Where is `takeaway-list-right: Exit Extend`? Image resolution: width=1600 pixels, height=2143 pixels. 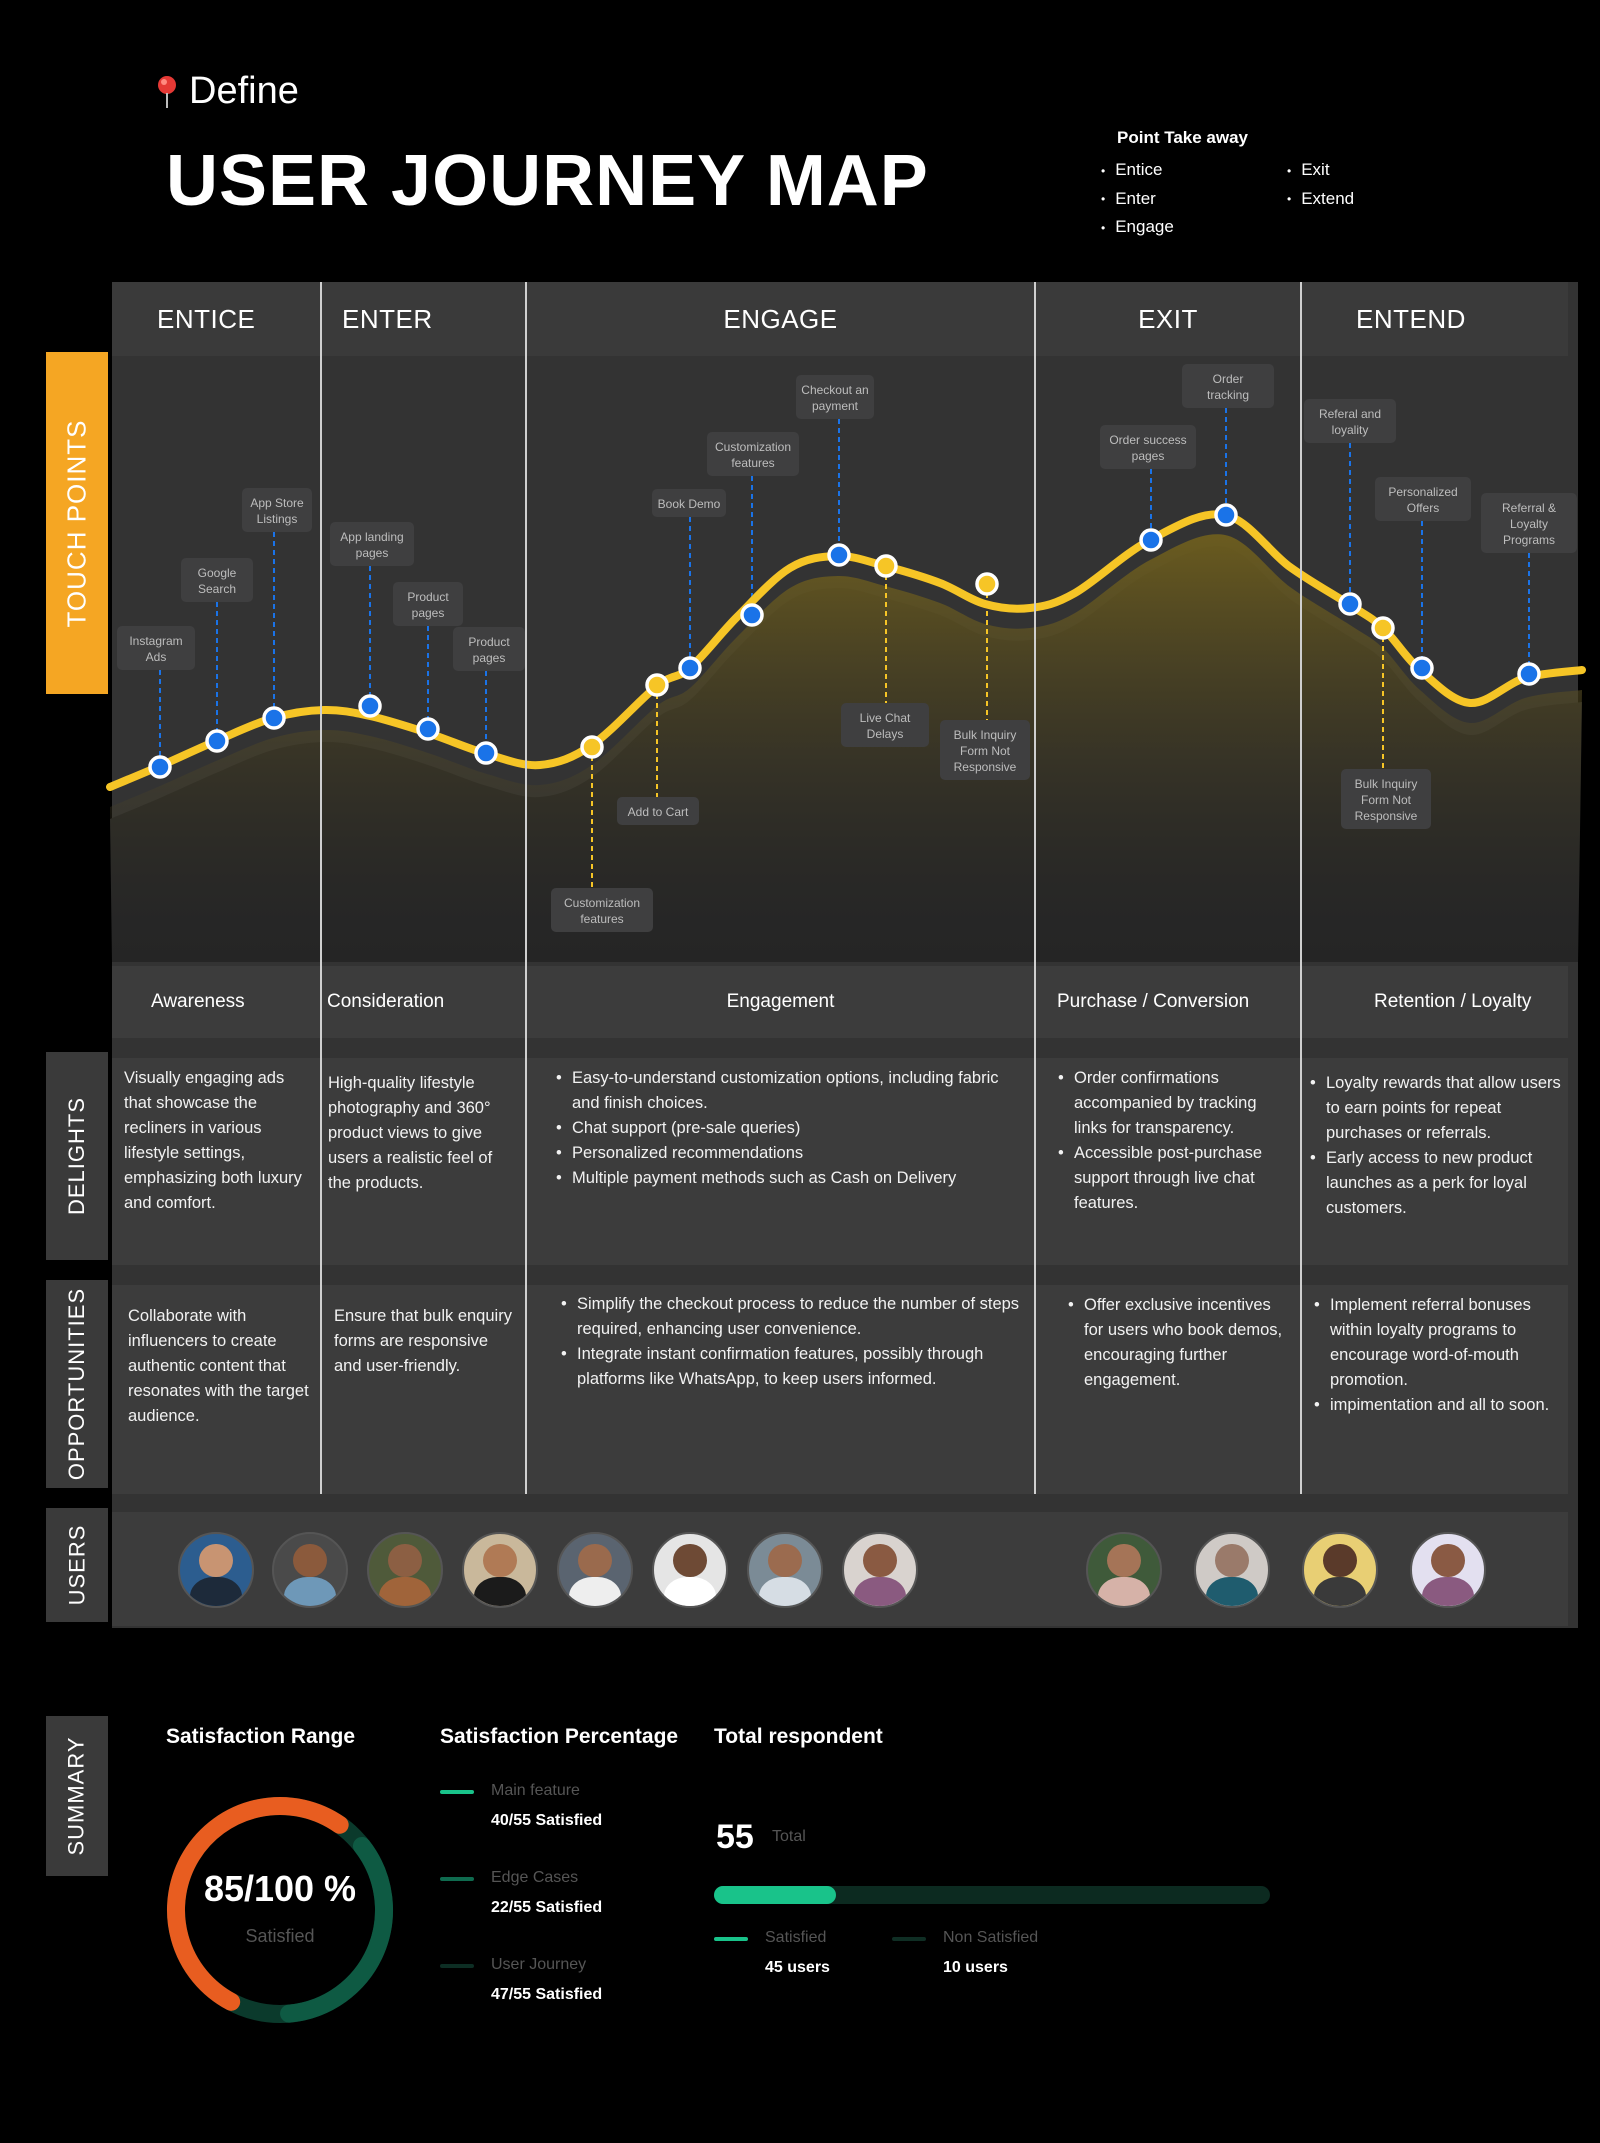 takeaway-list-right: Exit Extend is located at coordinates (1320, 184).